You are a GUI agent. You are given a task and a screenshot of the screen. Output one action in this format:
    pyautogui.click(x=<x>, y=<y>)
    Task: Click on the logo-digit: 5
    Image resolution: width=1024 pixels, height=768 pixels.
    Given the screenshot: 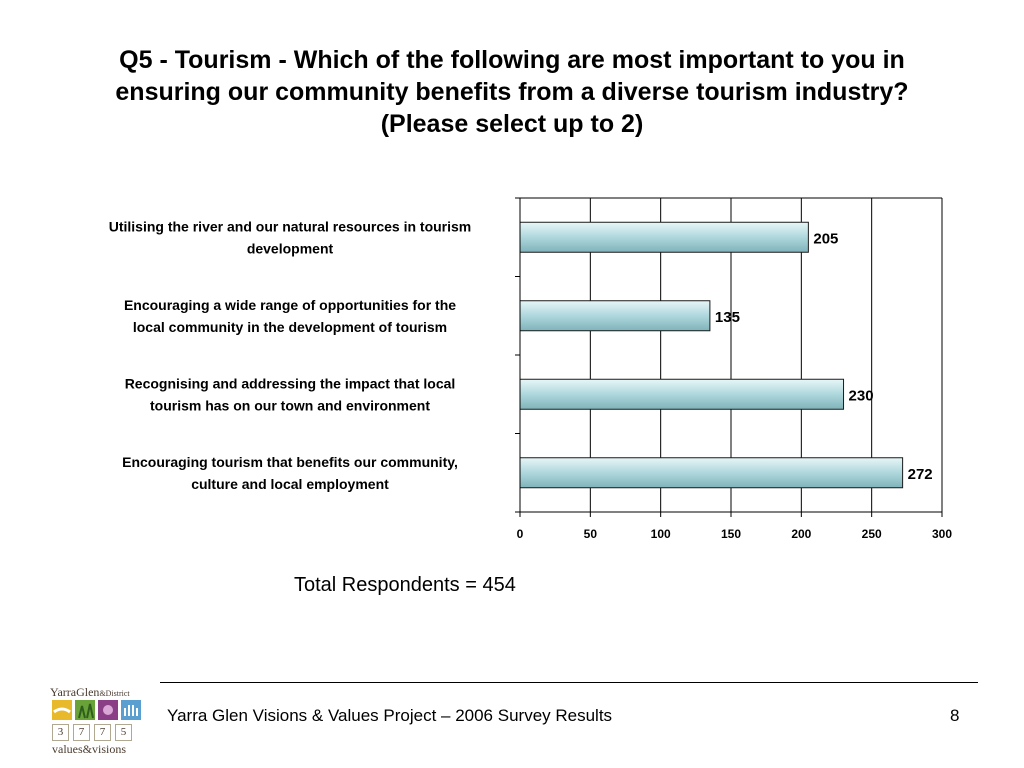 What is the action you would take?
    pyautogui.click(x=123, y=732)
    